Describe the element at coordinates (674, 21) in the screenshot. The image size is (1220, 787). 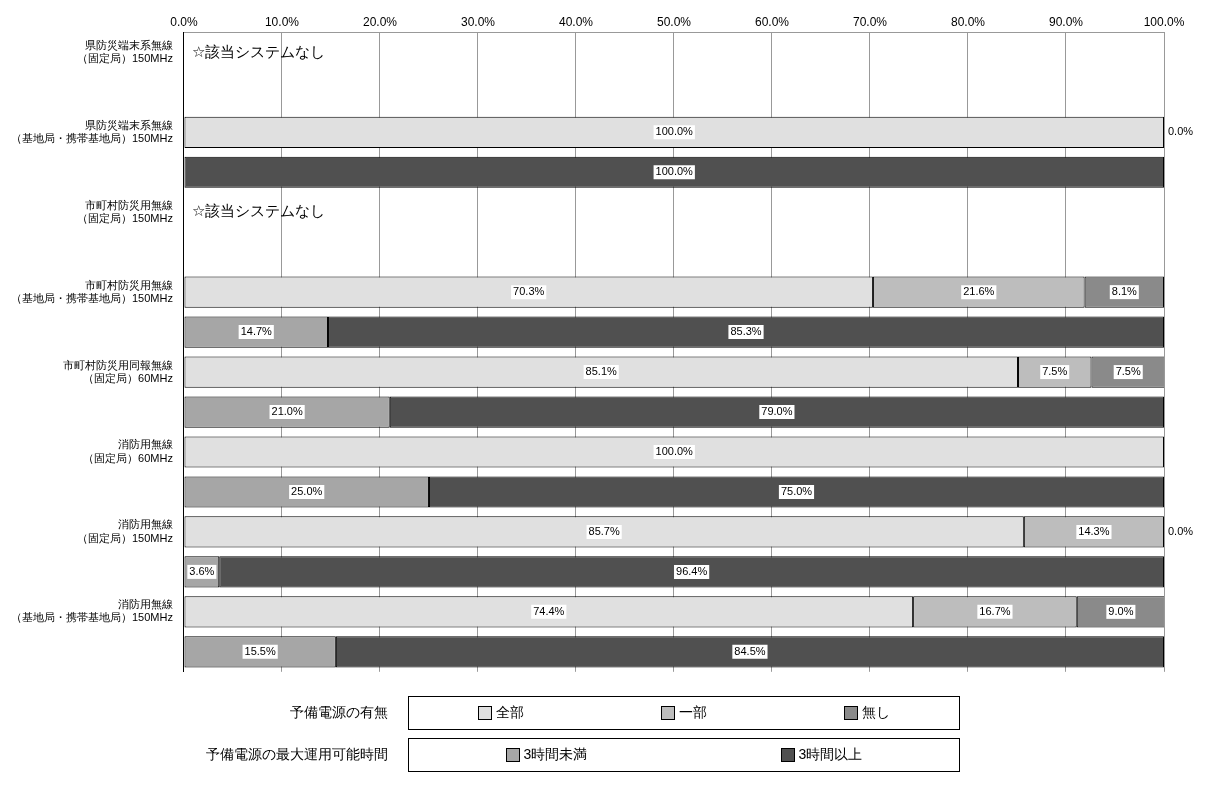
I see `x-tick-label: 50.0%` at that location.